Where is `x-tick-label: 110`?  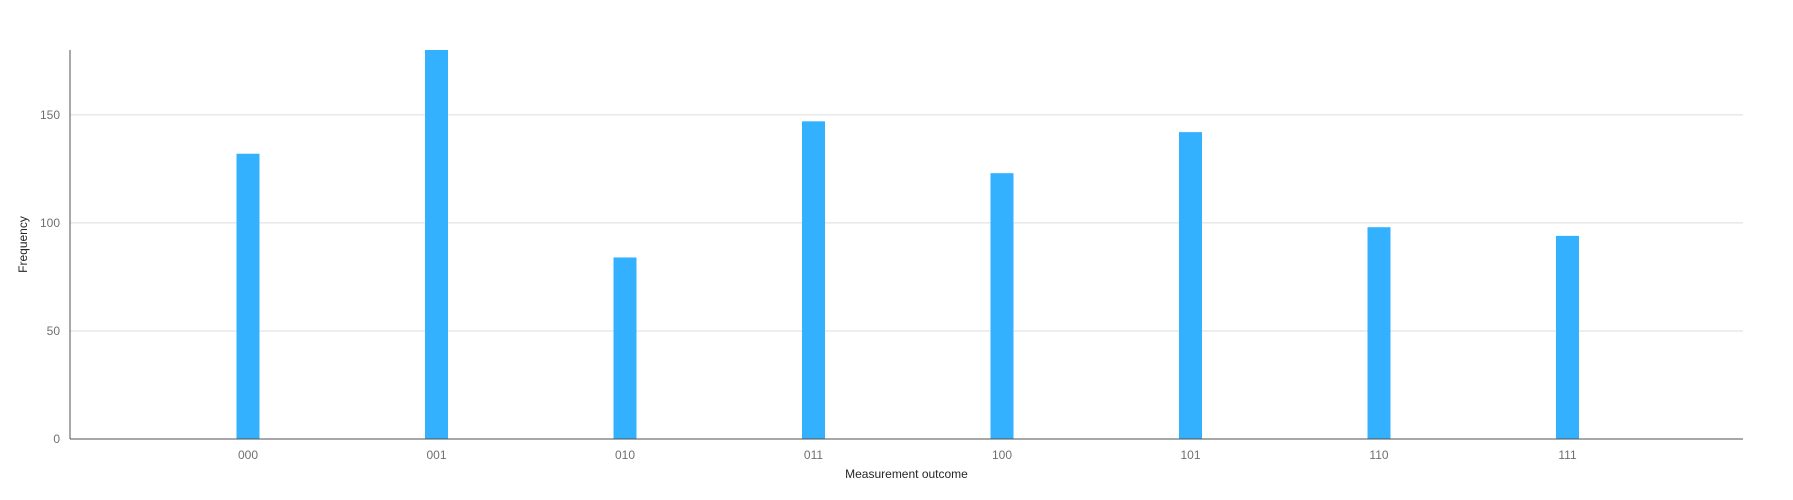
x-tick-label: 110 is located at coordinates (1378, 455).